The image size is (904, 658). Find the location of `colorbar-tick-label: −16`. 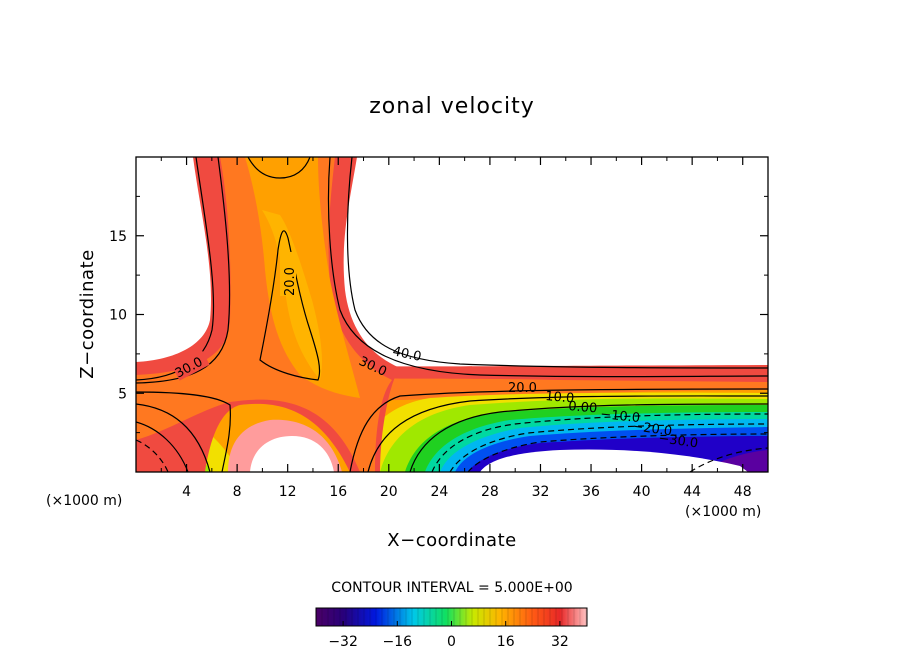

colorbar-tick-label: −16 is located at coordinates (398, 642).